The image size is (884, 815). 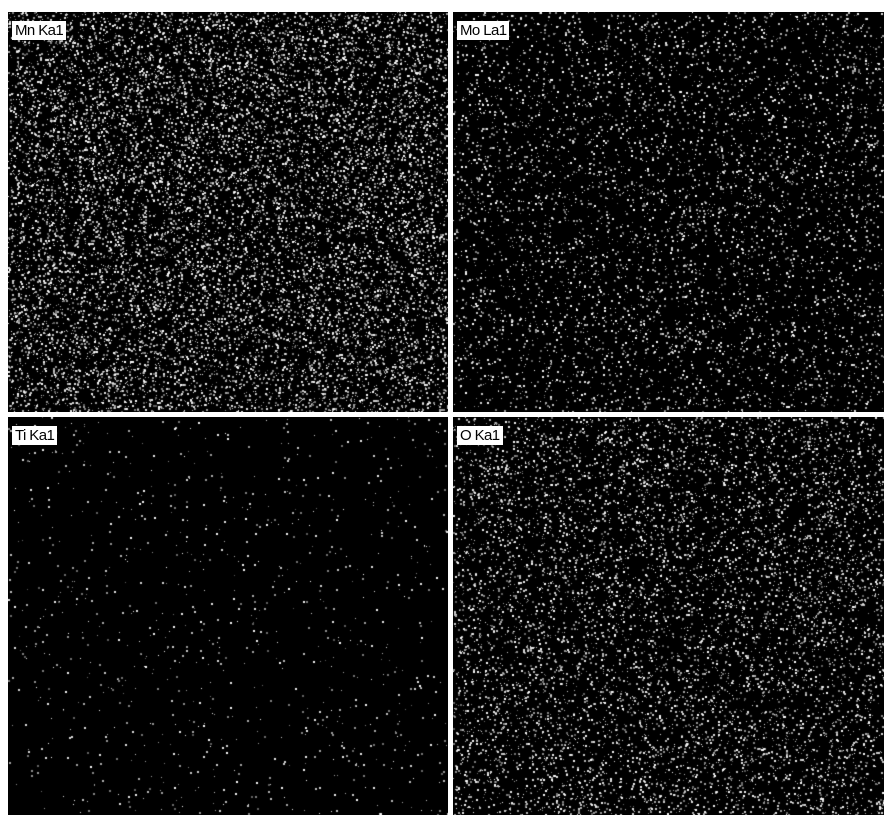 I want to click on mo-la1-label: Mo La1, so click(x=483, y=30).